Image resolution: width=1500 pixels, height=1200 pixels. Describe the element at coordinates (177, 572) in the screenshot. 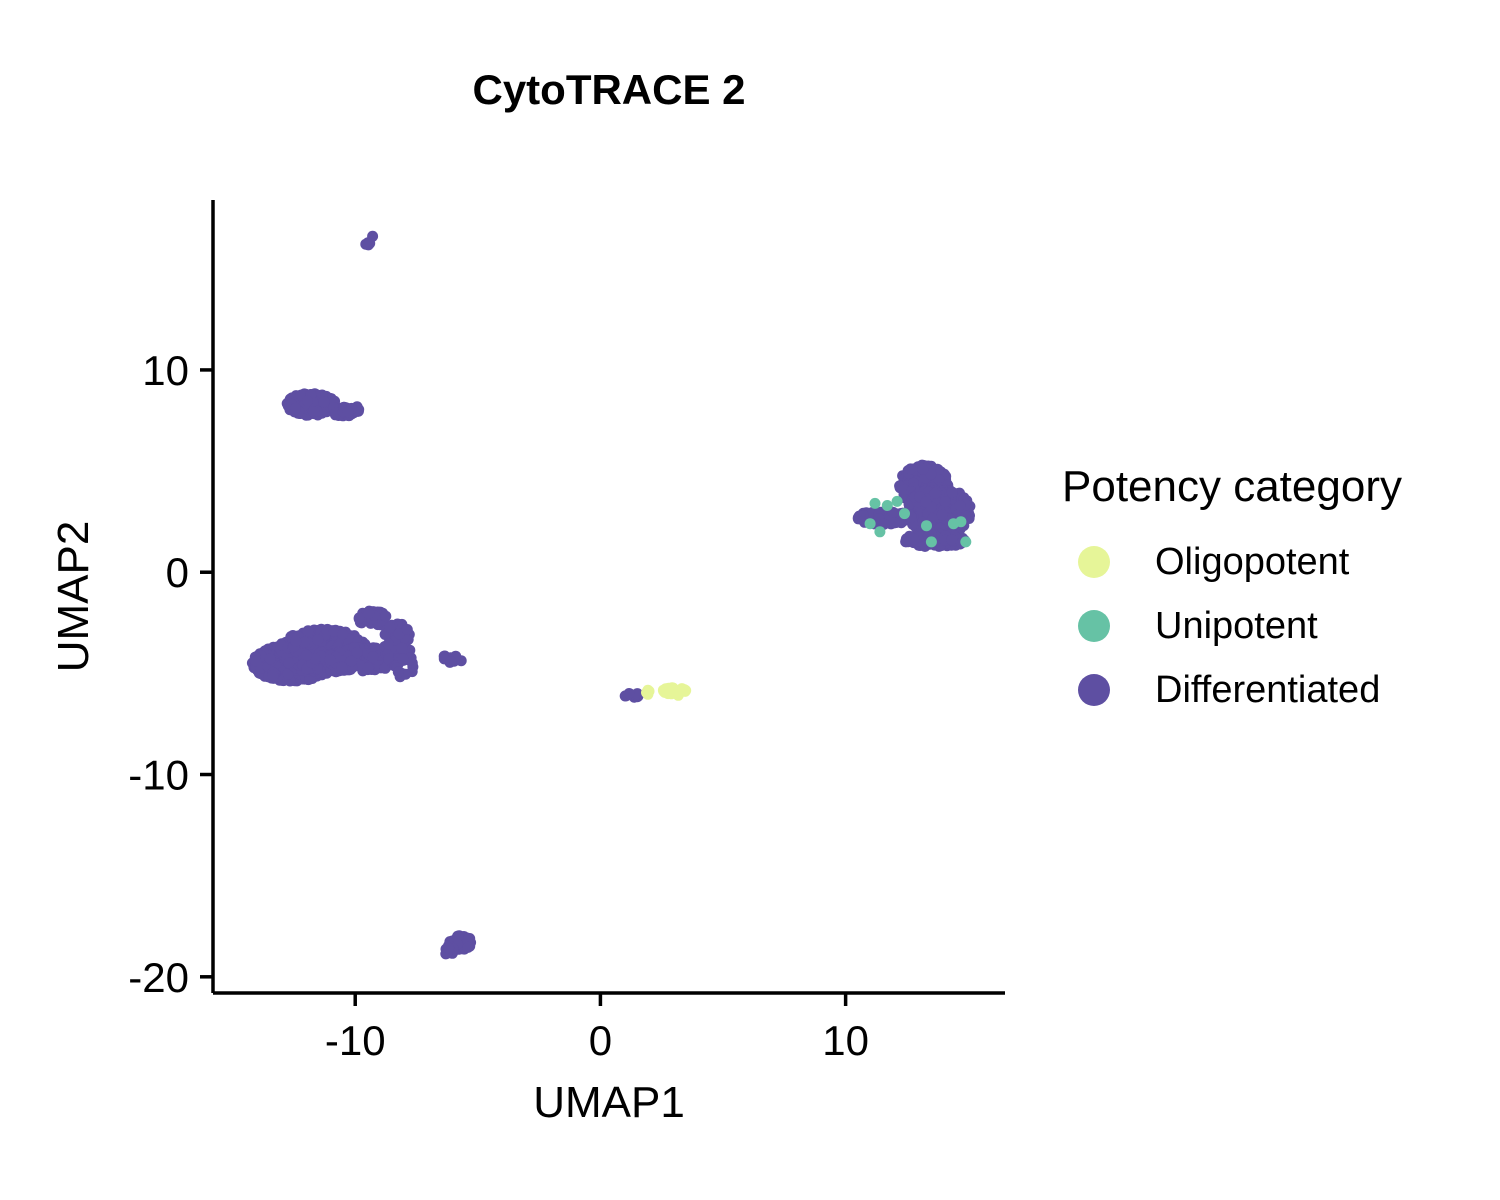

I see `y-tick-label: 0` at that location.